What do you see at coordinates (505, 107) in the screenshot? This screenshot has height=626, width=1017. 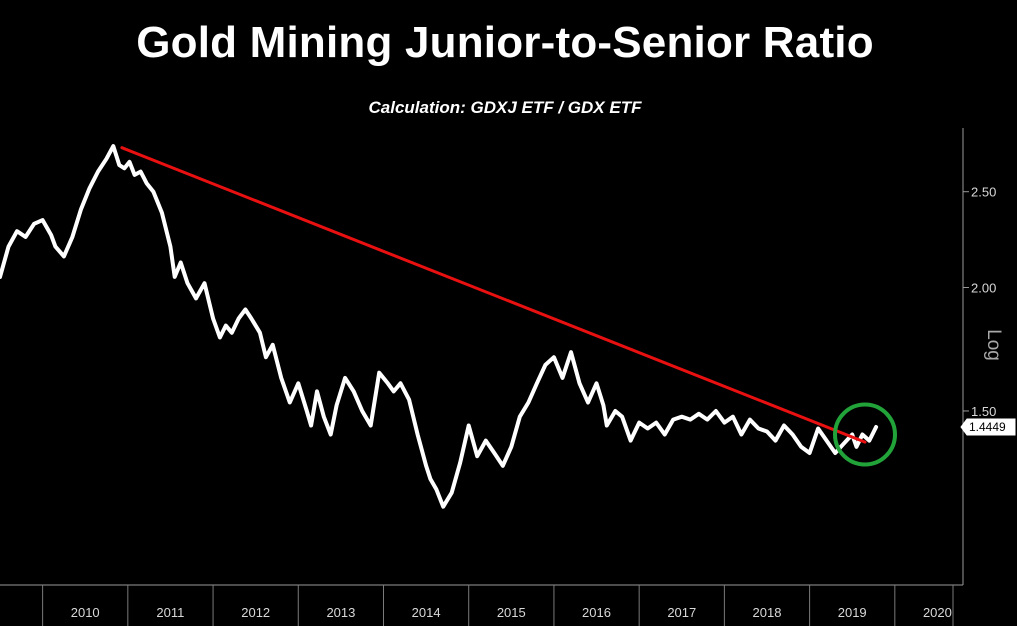 I see `chart-subtitle: Calculation: GDXJ ETF / GDX ETF` at bounding box center [505, 107].